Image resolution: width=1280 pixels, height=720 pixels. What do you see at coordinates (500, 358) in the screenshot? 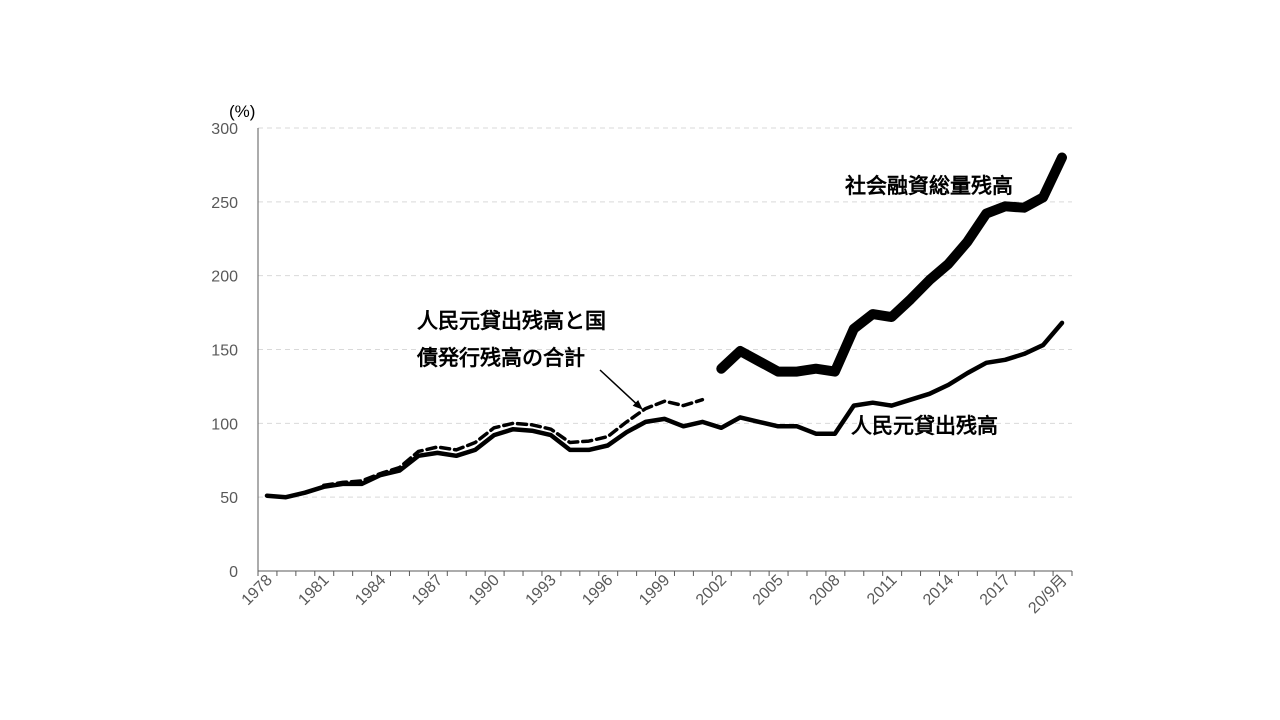
I see `annotation-total-line2: 債発行残高の合計` at bounding box center [500, 358].